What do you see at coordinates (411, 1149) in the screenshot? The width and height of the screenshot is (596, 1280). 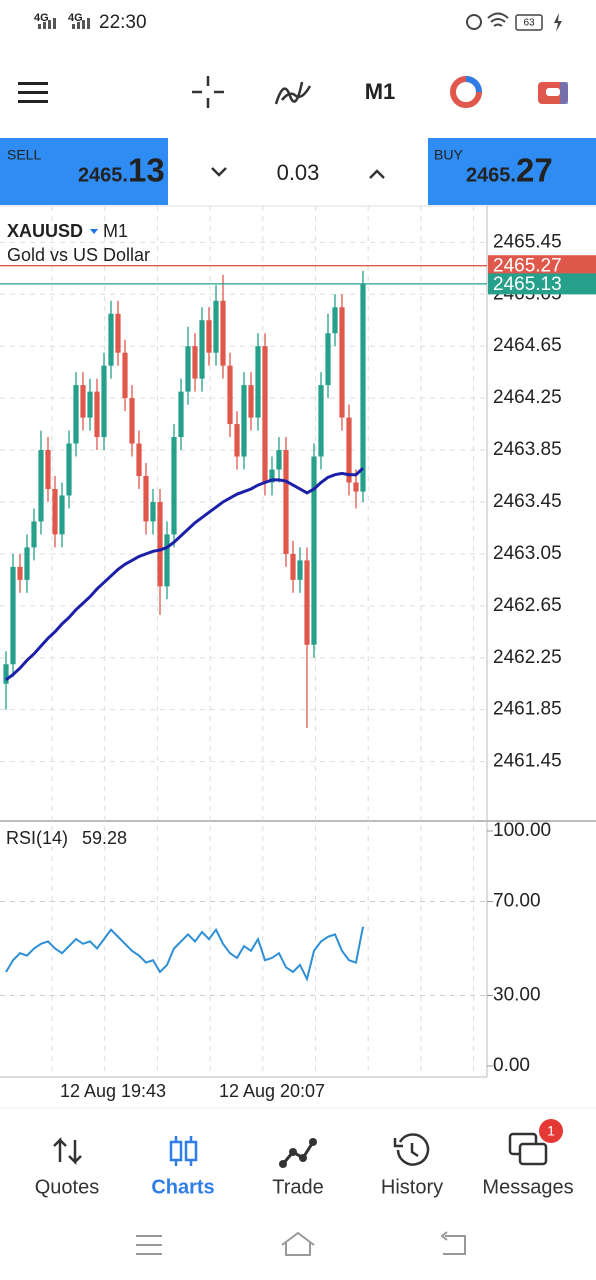 I see `nav-history` at bounding box center [411, 1149].